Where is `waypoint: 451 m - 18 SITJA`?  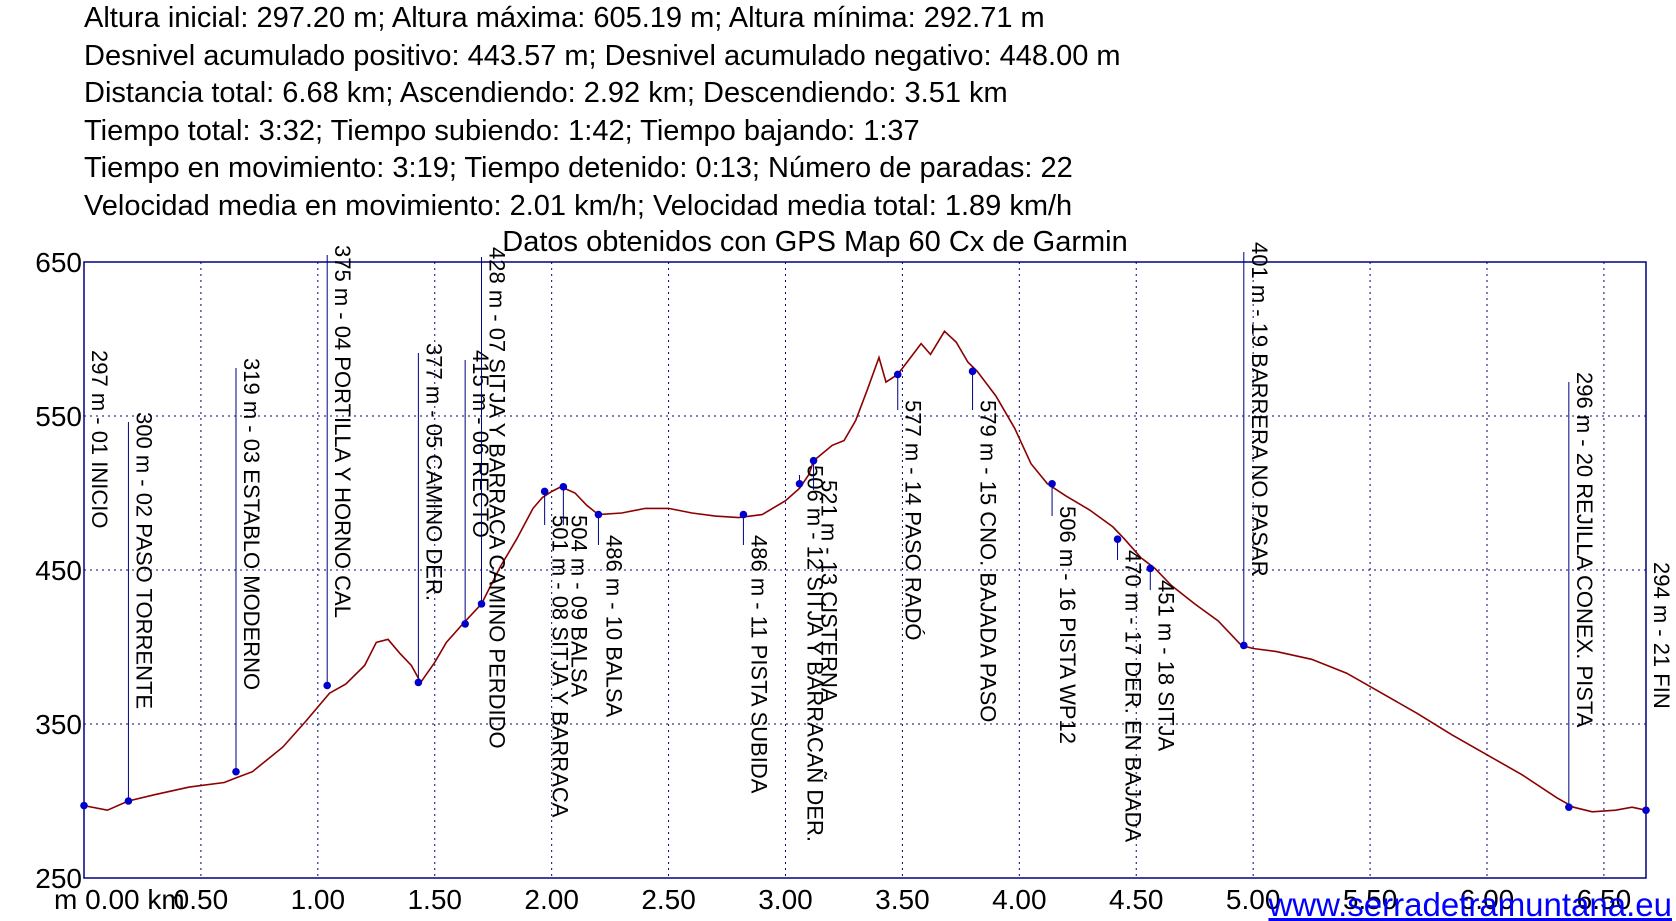 waypoint: 451 m - 18 SITJA is located at coordinates (1162, 658).